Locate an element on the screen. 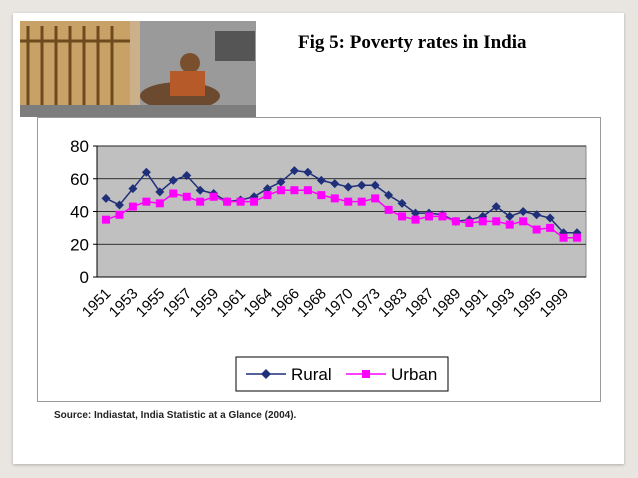 The height and width of the screenshot is (478, 638). x-tick-label: 1970 is located at coordinates (339, 303).